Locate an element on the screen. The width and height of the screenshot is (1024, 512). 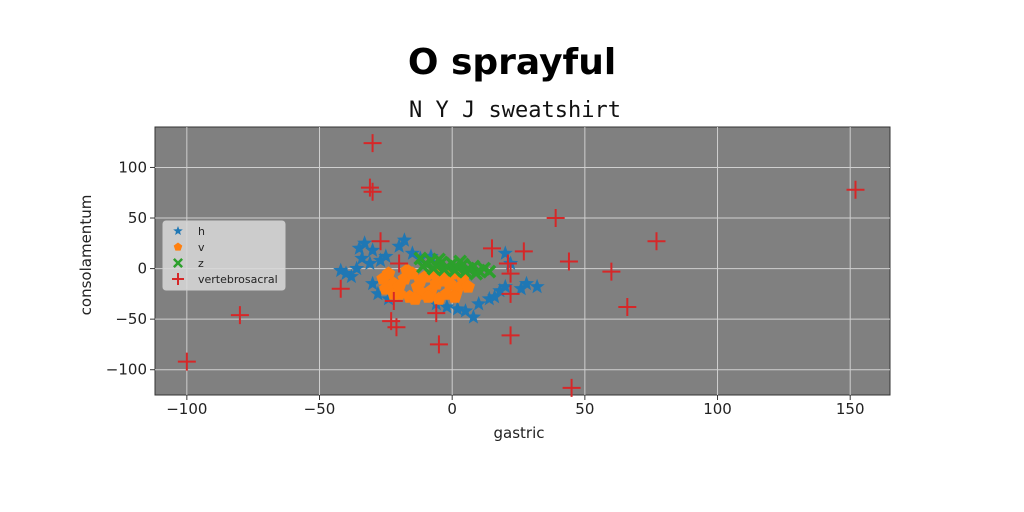
legend-label-z: z is located at coordinates (201, 263).